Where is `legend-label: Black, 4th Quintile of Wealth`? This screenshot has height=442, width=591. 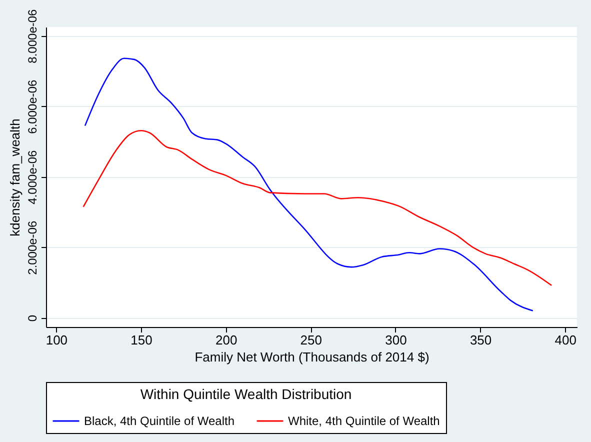
legend-label: Black, 4th Quintile of Wealth is located at coordinates (159, 421).